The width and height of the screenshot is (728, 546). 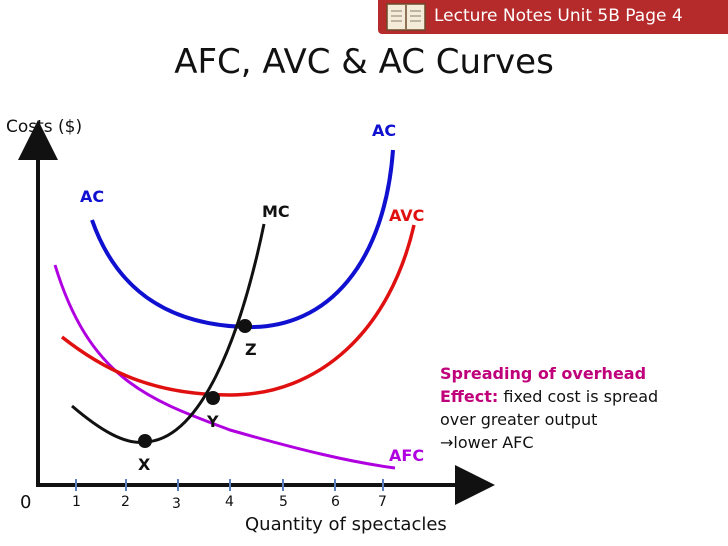 What do you see at coordinates (519, 419) in the screenshot?
I see `note-line-2: over greater output` at bounding box center [519, 419].